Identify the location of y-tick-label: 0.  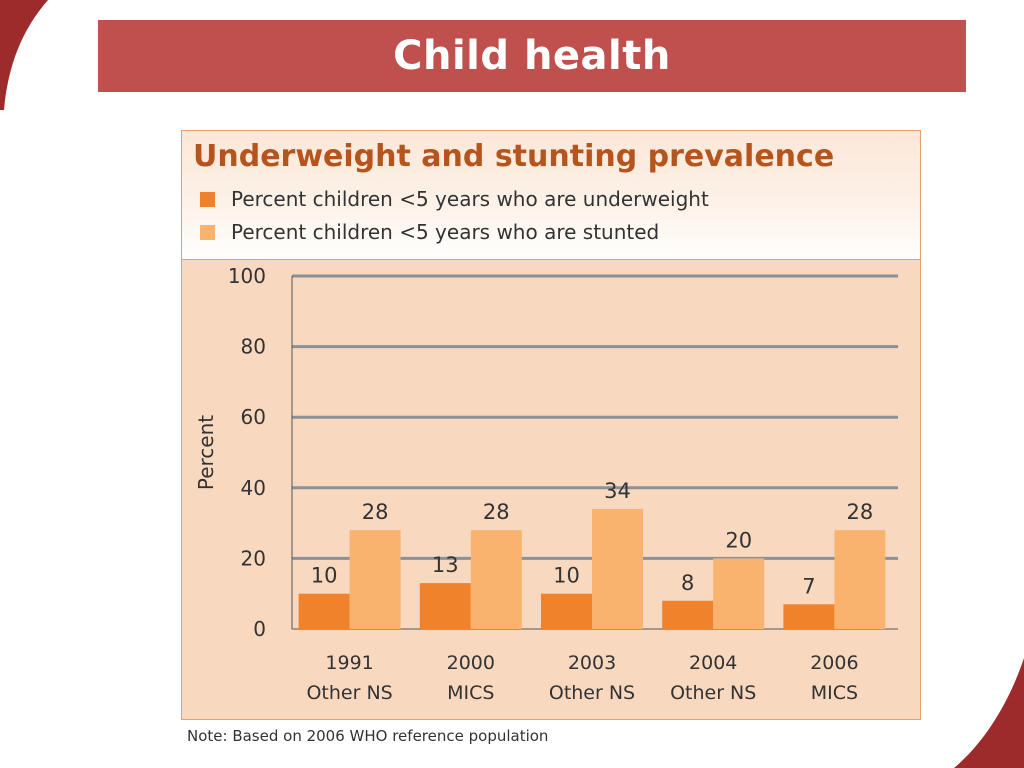
(259, 629).